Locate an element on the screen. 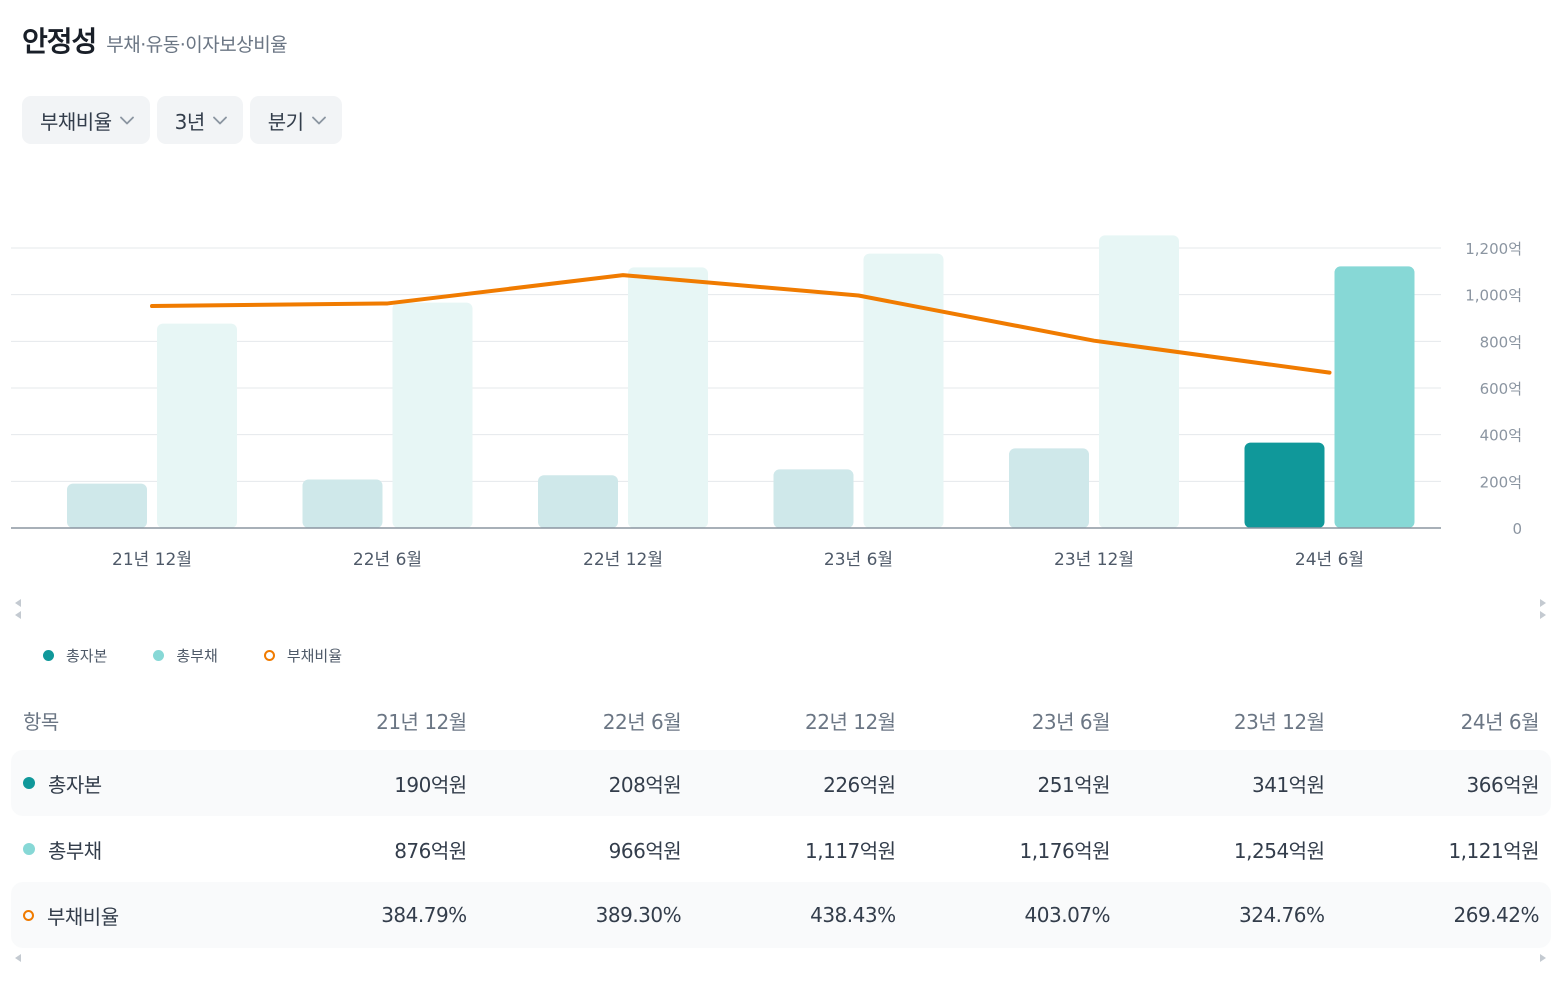 The width and height of the screenshot is (1565, 995). x-tick-label: 21년 12월 is located at coordinates (152, 560).